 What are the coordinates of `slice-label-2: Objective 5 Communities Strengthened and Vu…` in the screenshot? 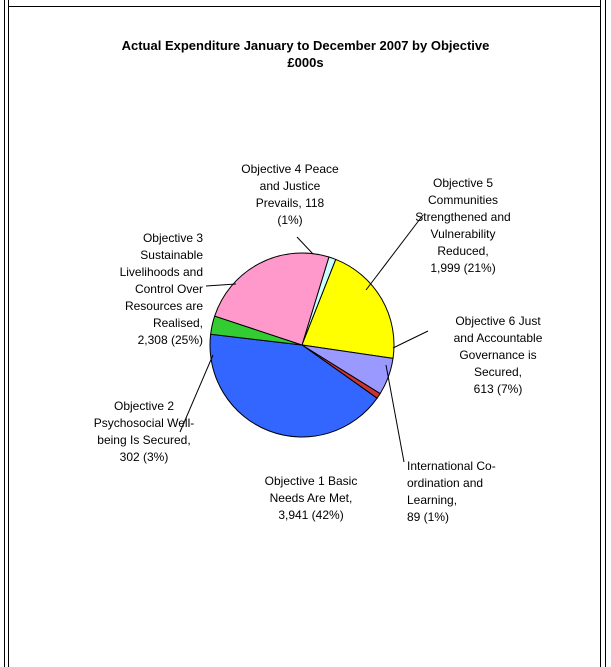 It's located at (462, 225).